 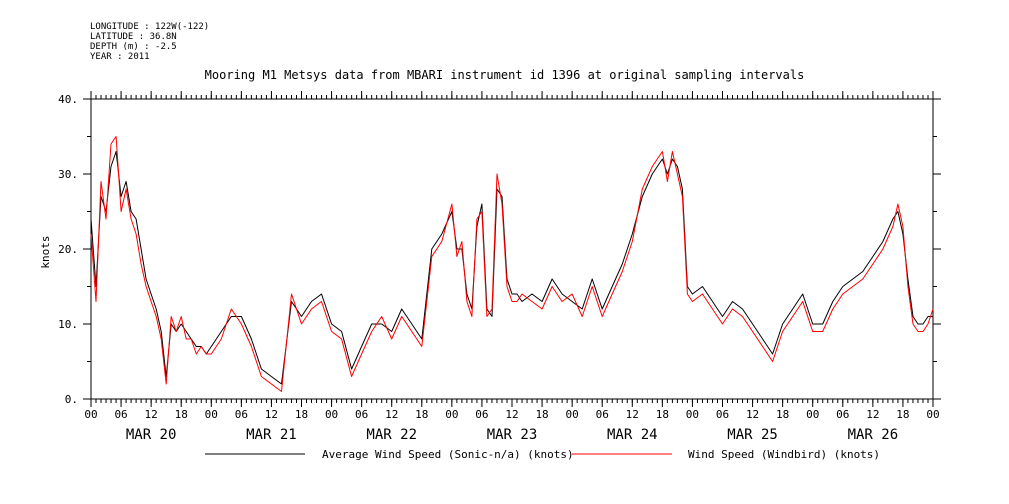 I want to click on depth-label: DEPTH (m) : -2.5, so click(x=133, y=47).